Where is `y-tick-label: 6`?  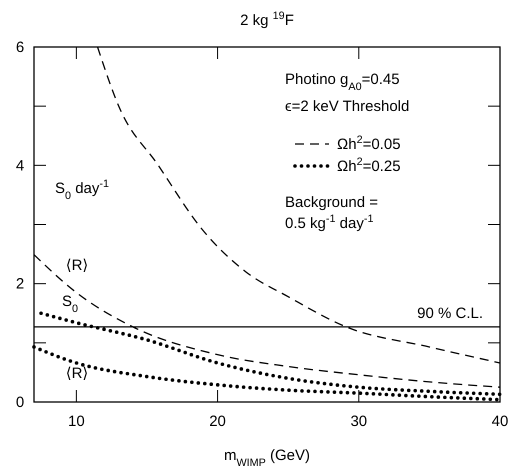 y-tick-label: 6 is located at coordinates (20, 47).